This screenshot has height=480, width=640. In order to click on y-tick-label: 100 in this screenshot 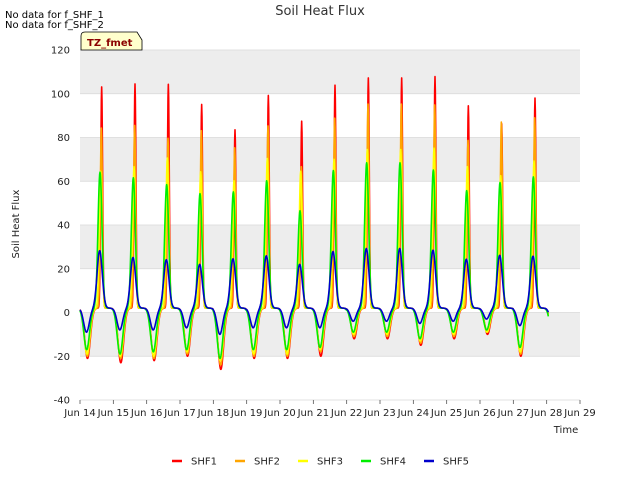, I will do `click(60, 94)`.